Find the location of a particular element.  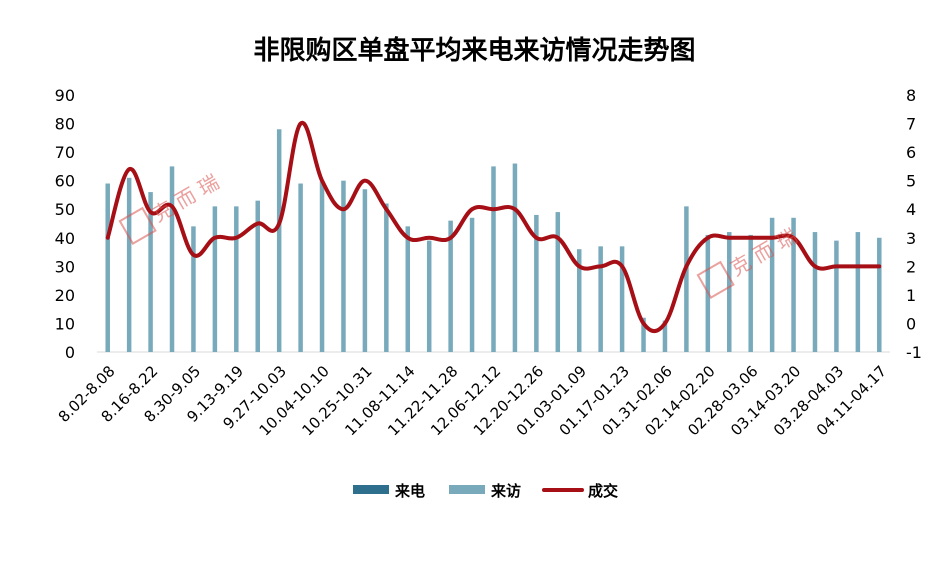

y-right-tick-label: 4 is located at coordinates (911, 209).